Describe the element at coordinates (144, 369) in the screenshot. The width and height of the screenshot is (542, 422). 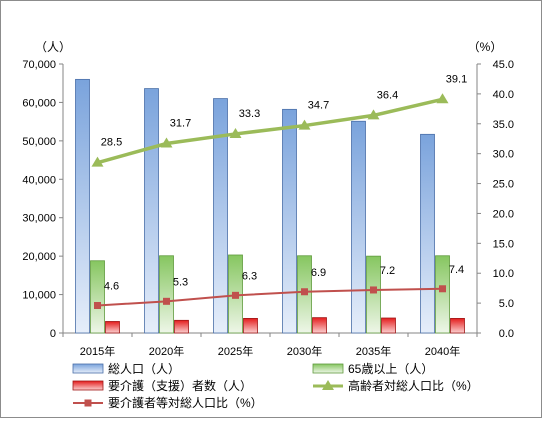
I see `legend-label: 総人口（人）` at that location.